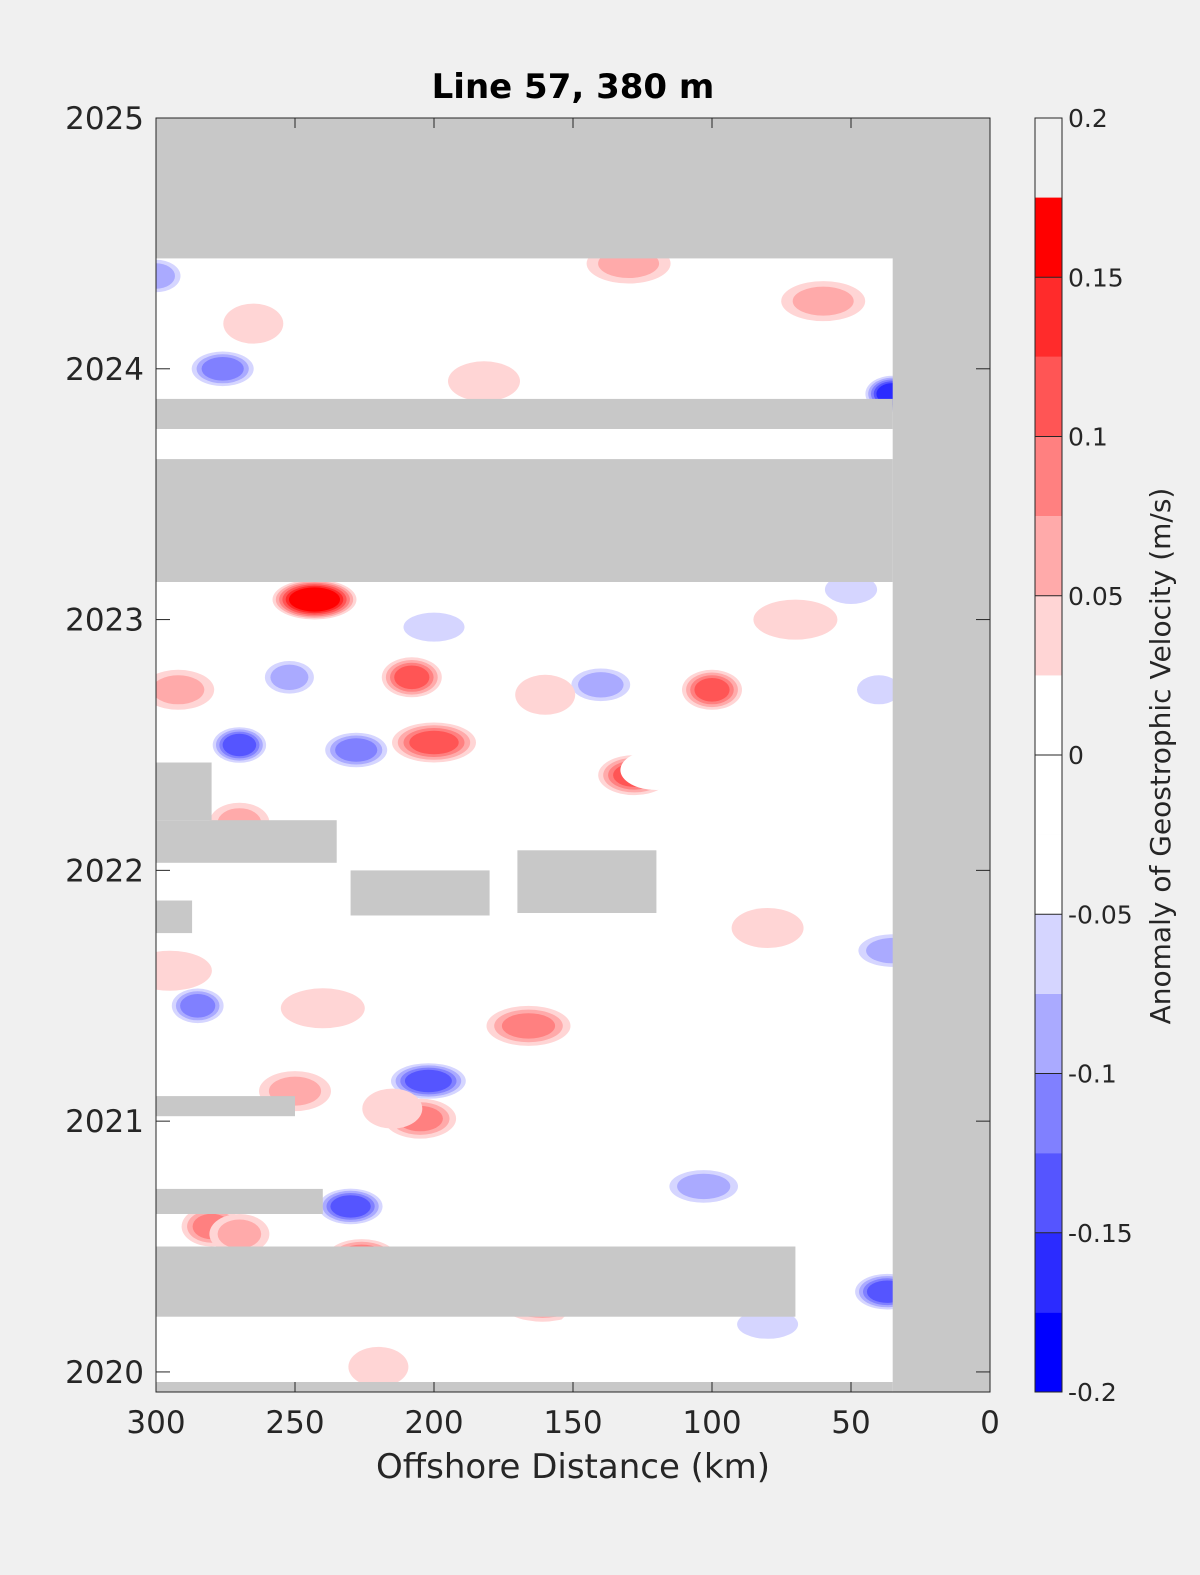 The height and width of the screenshot is (1575, 1200). I want to click on chart-title: Line 57, 380 m, so click(573, 87).